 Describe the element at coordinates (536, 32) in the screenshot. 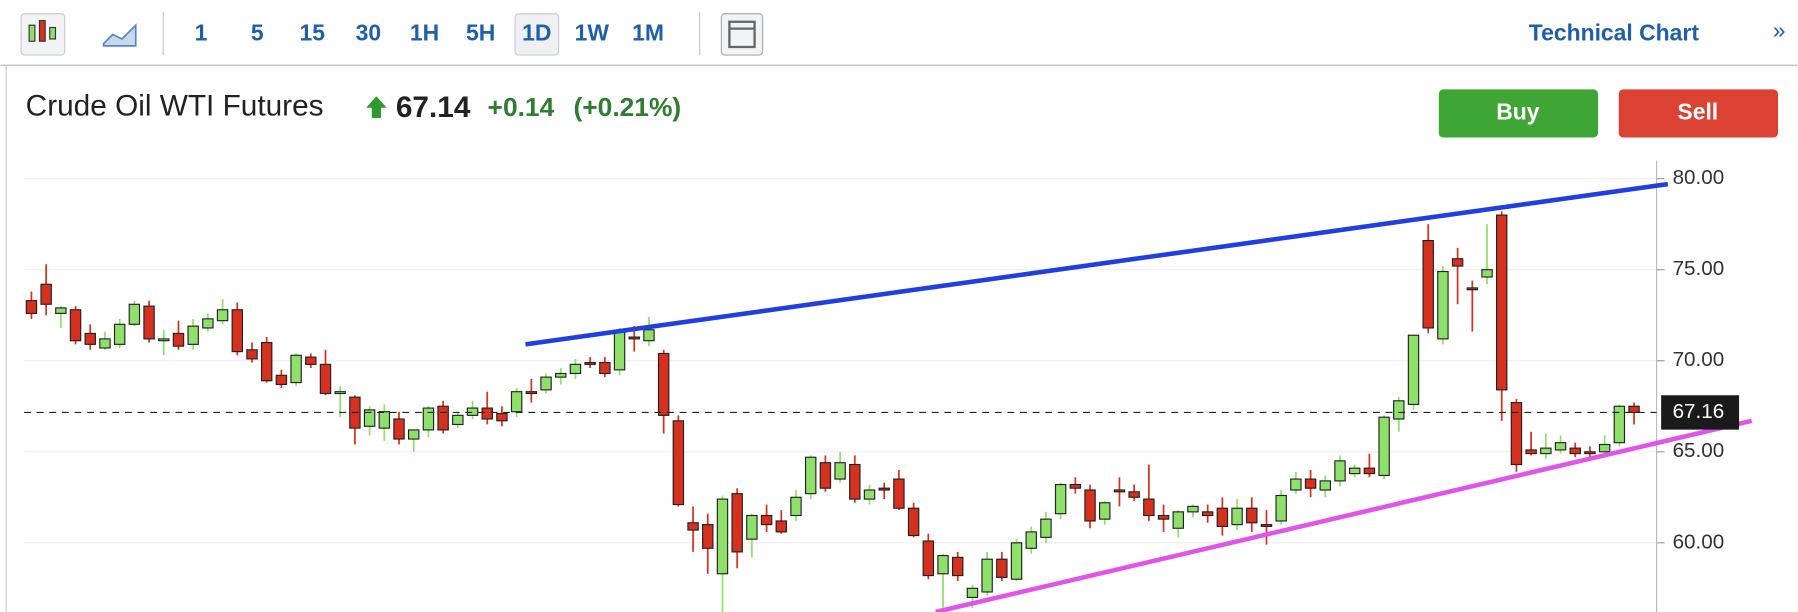

I see `interval-button: 1D` at that location.